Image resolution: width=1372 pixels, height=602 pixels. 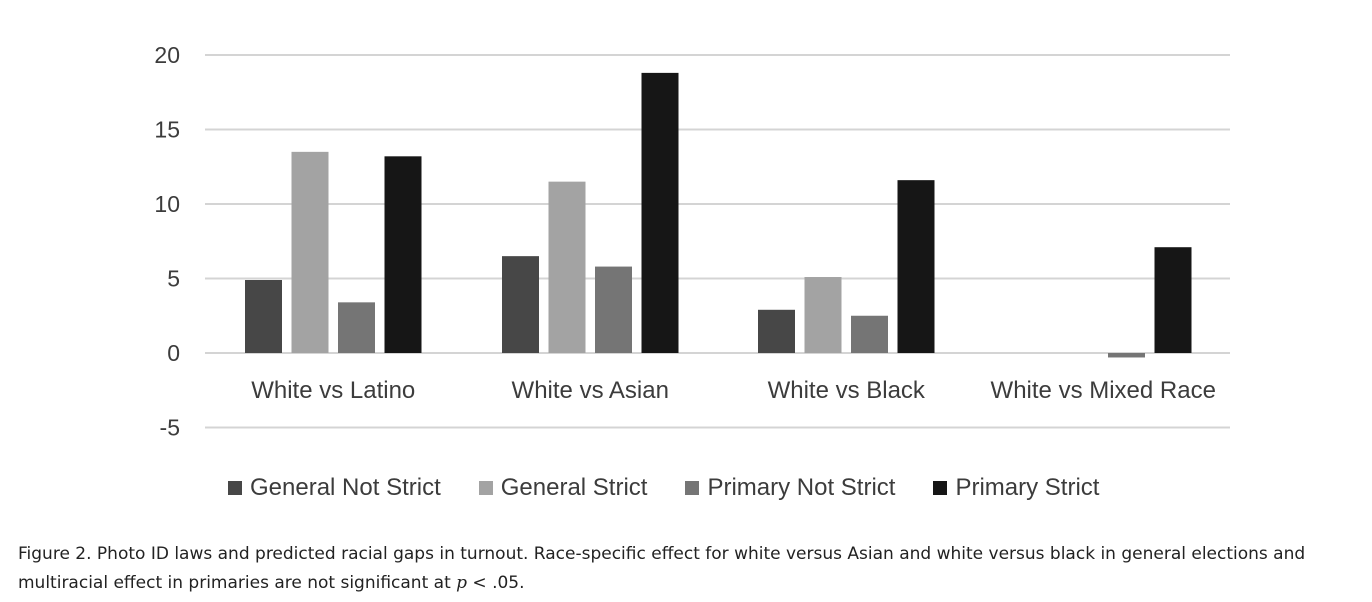 I want to click on legend-label: General Strict, so click(x=574, y=487).